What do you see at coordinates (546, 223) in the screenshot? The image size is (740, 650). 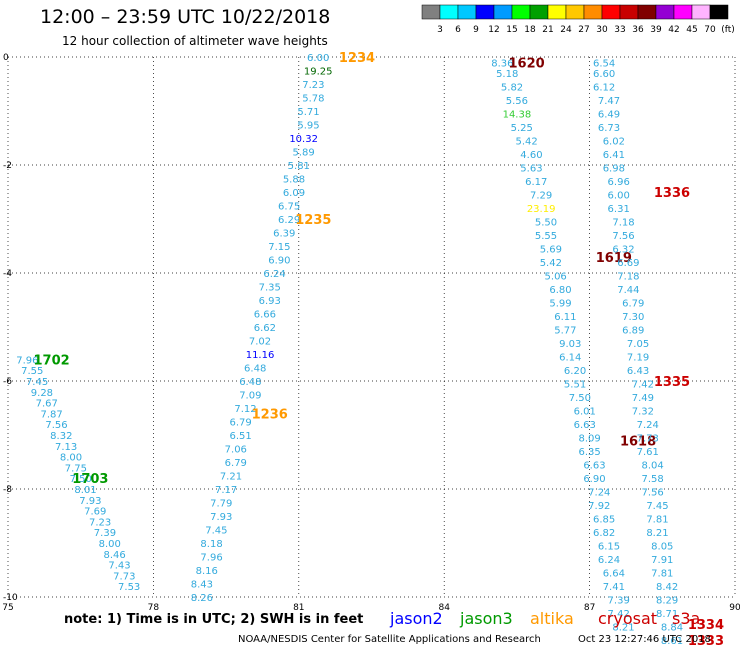 I see `wave-height-value: 5.50` at bounding box center [546, 223].